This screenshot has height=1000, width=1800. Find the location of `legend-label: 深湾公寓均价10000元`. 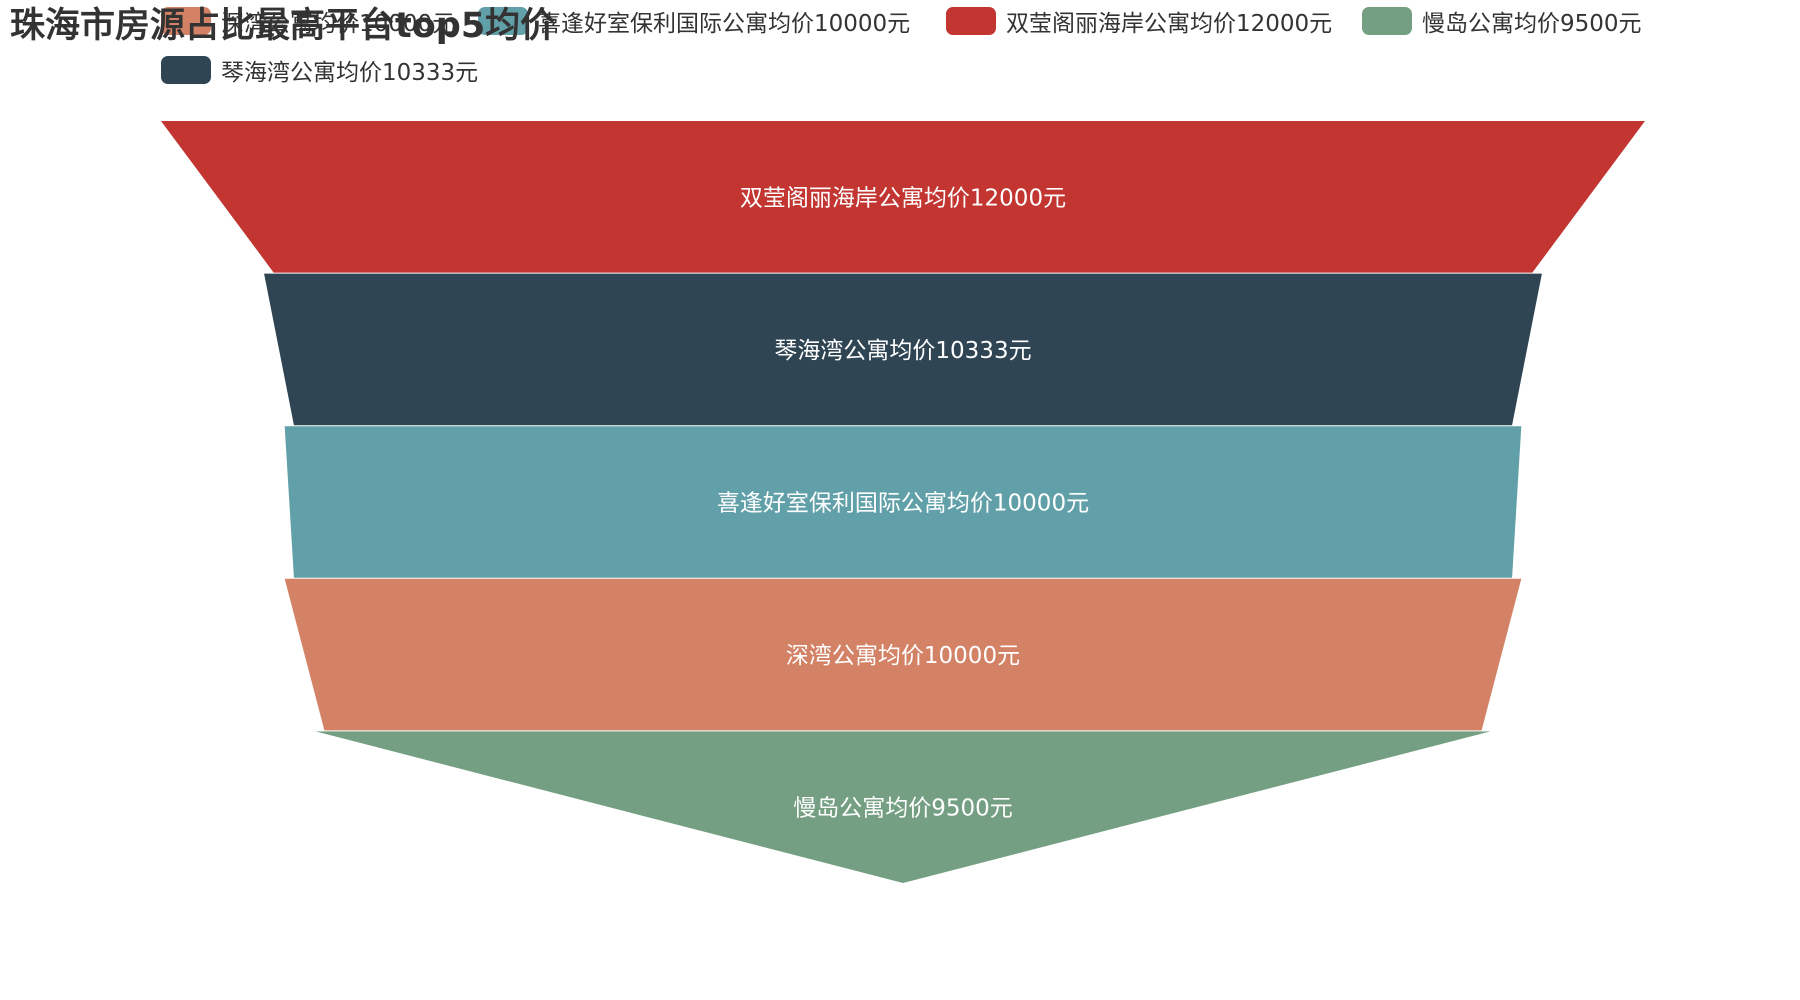

legend-label: 深湾公寓均价10000元 is located at coordinates (338, 24).